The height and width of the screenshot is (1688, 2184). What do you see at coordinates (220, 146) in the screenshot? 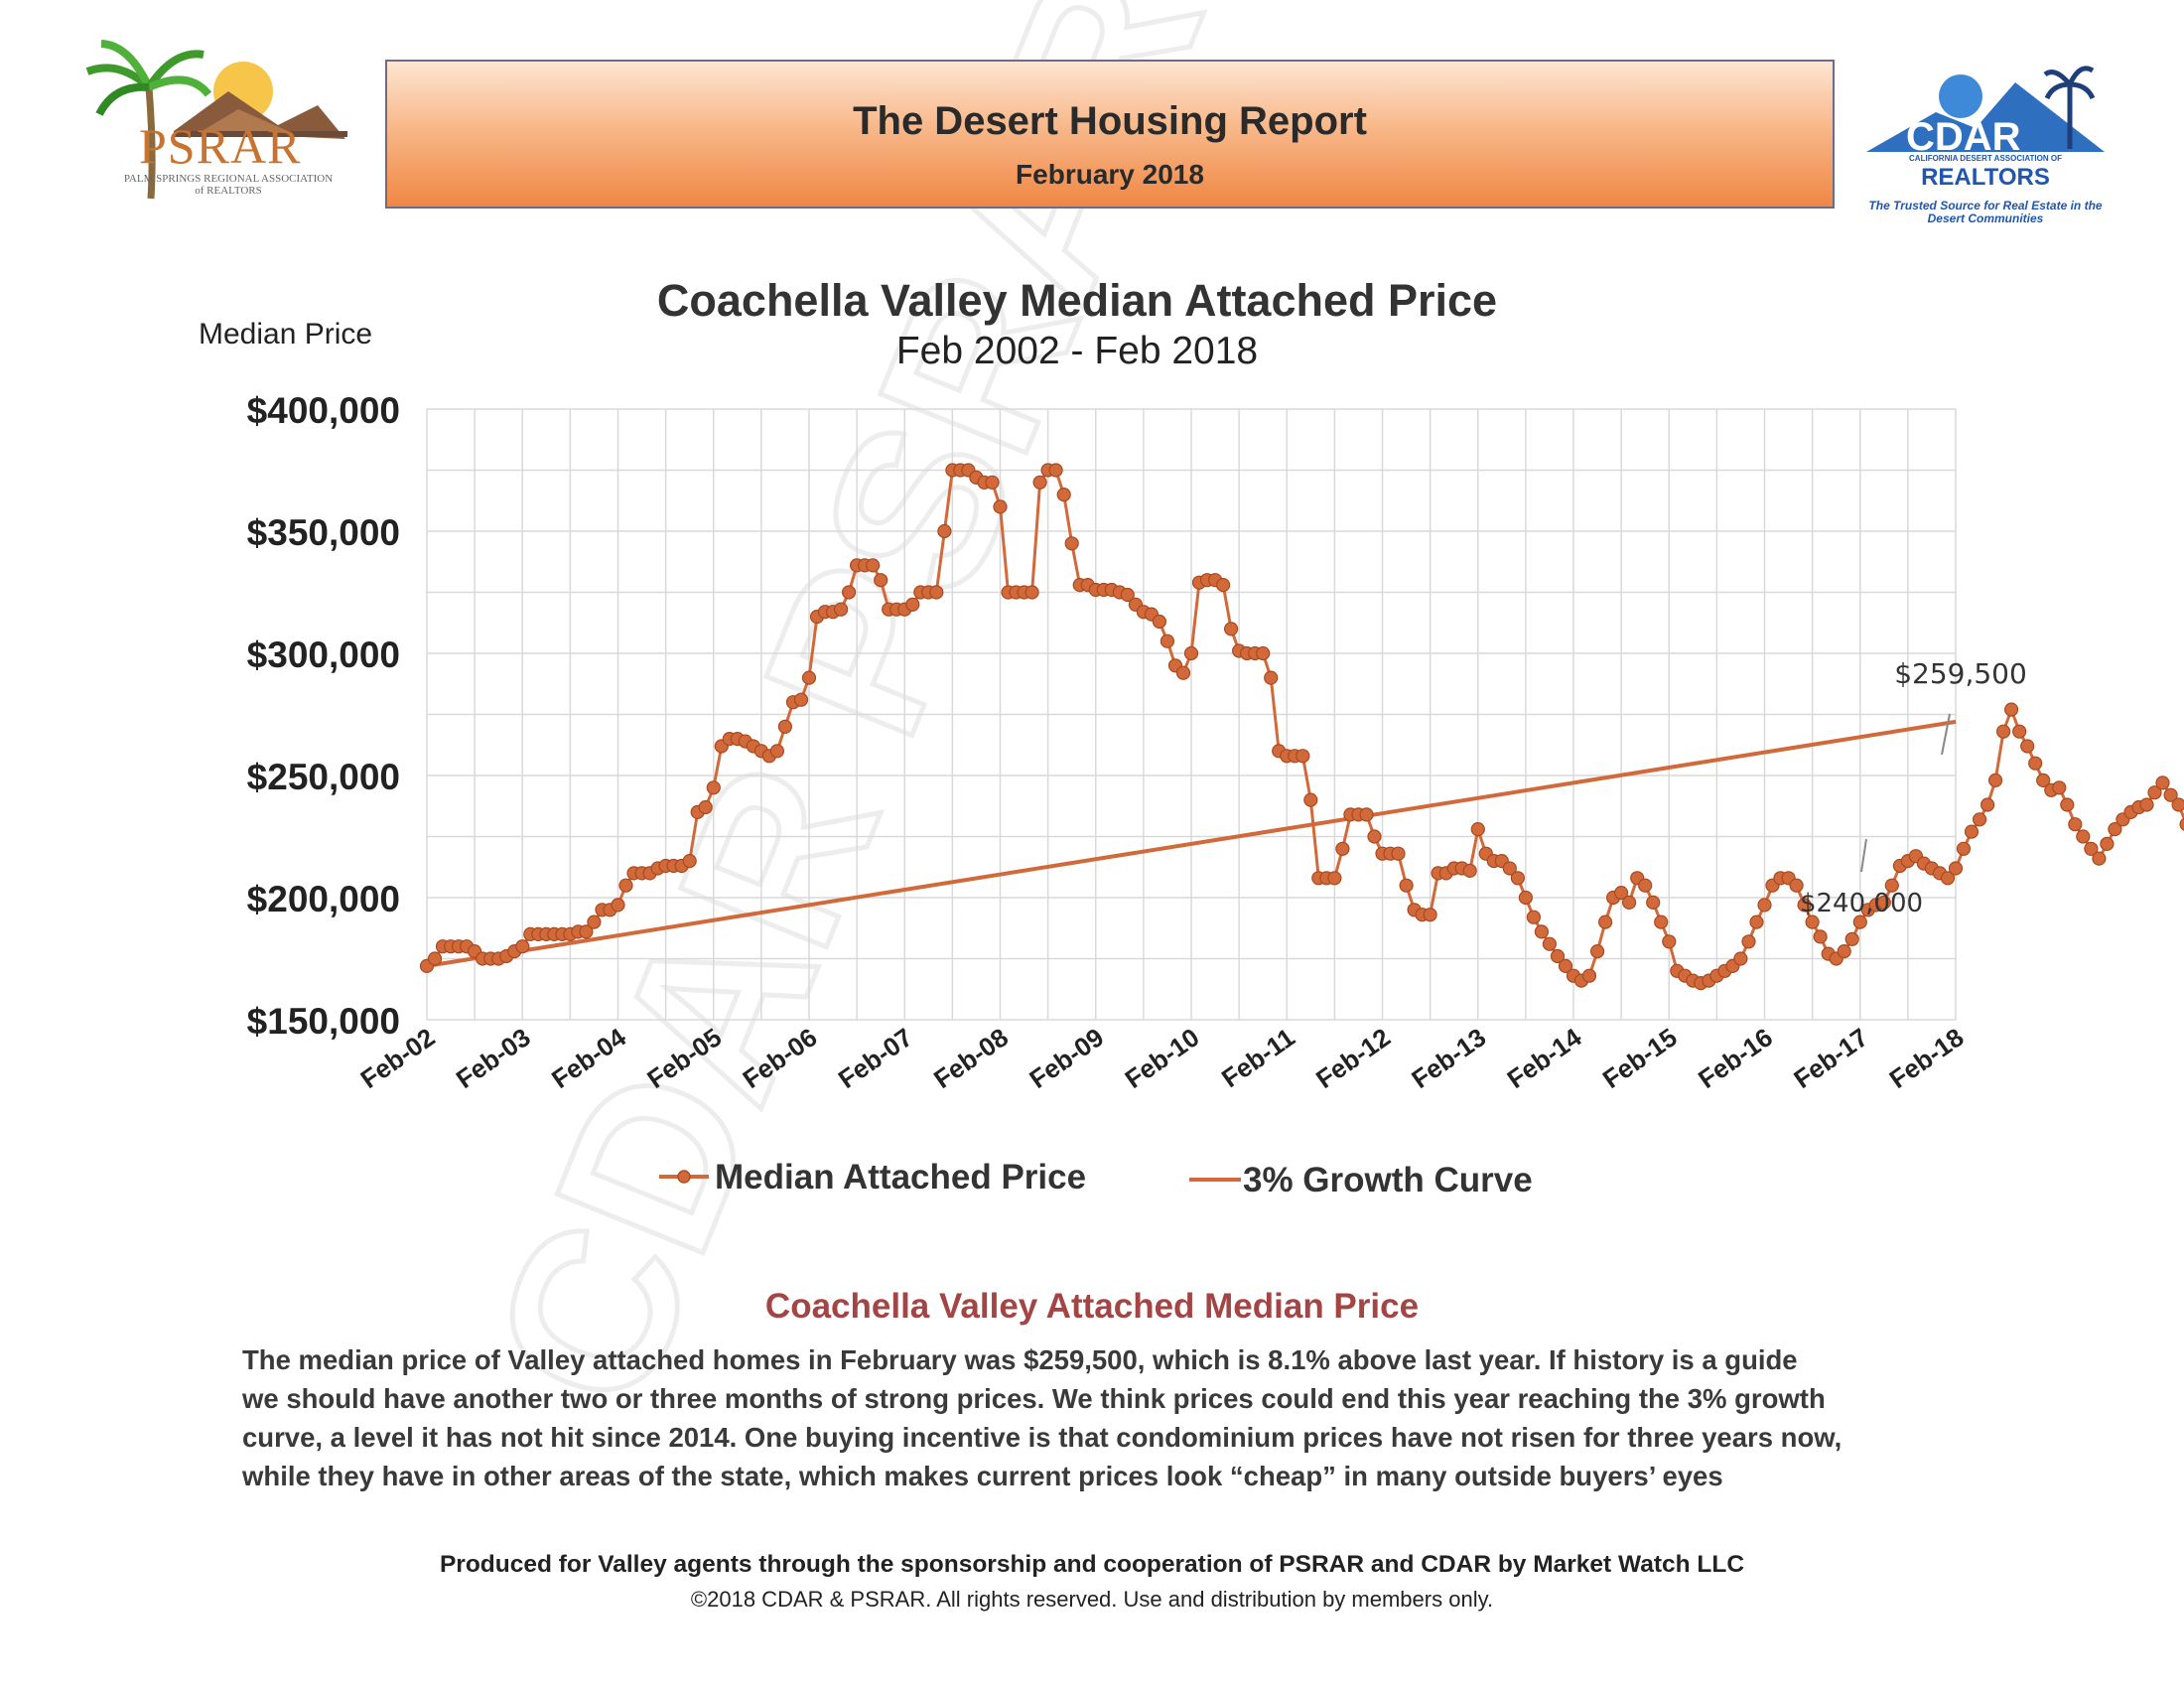
I see `psrar-logo-text: PSRAR` at bounding box center [220, 146].